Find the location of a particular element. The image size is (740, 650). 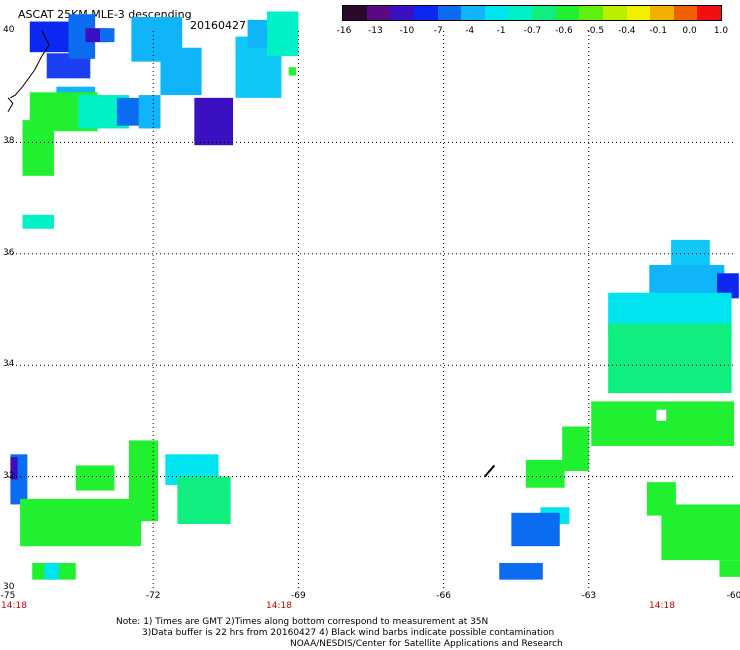

longitude-label: -66 is located at coordinates (443, 596).